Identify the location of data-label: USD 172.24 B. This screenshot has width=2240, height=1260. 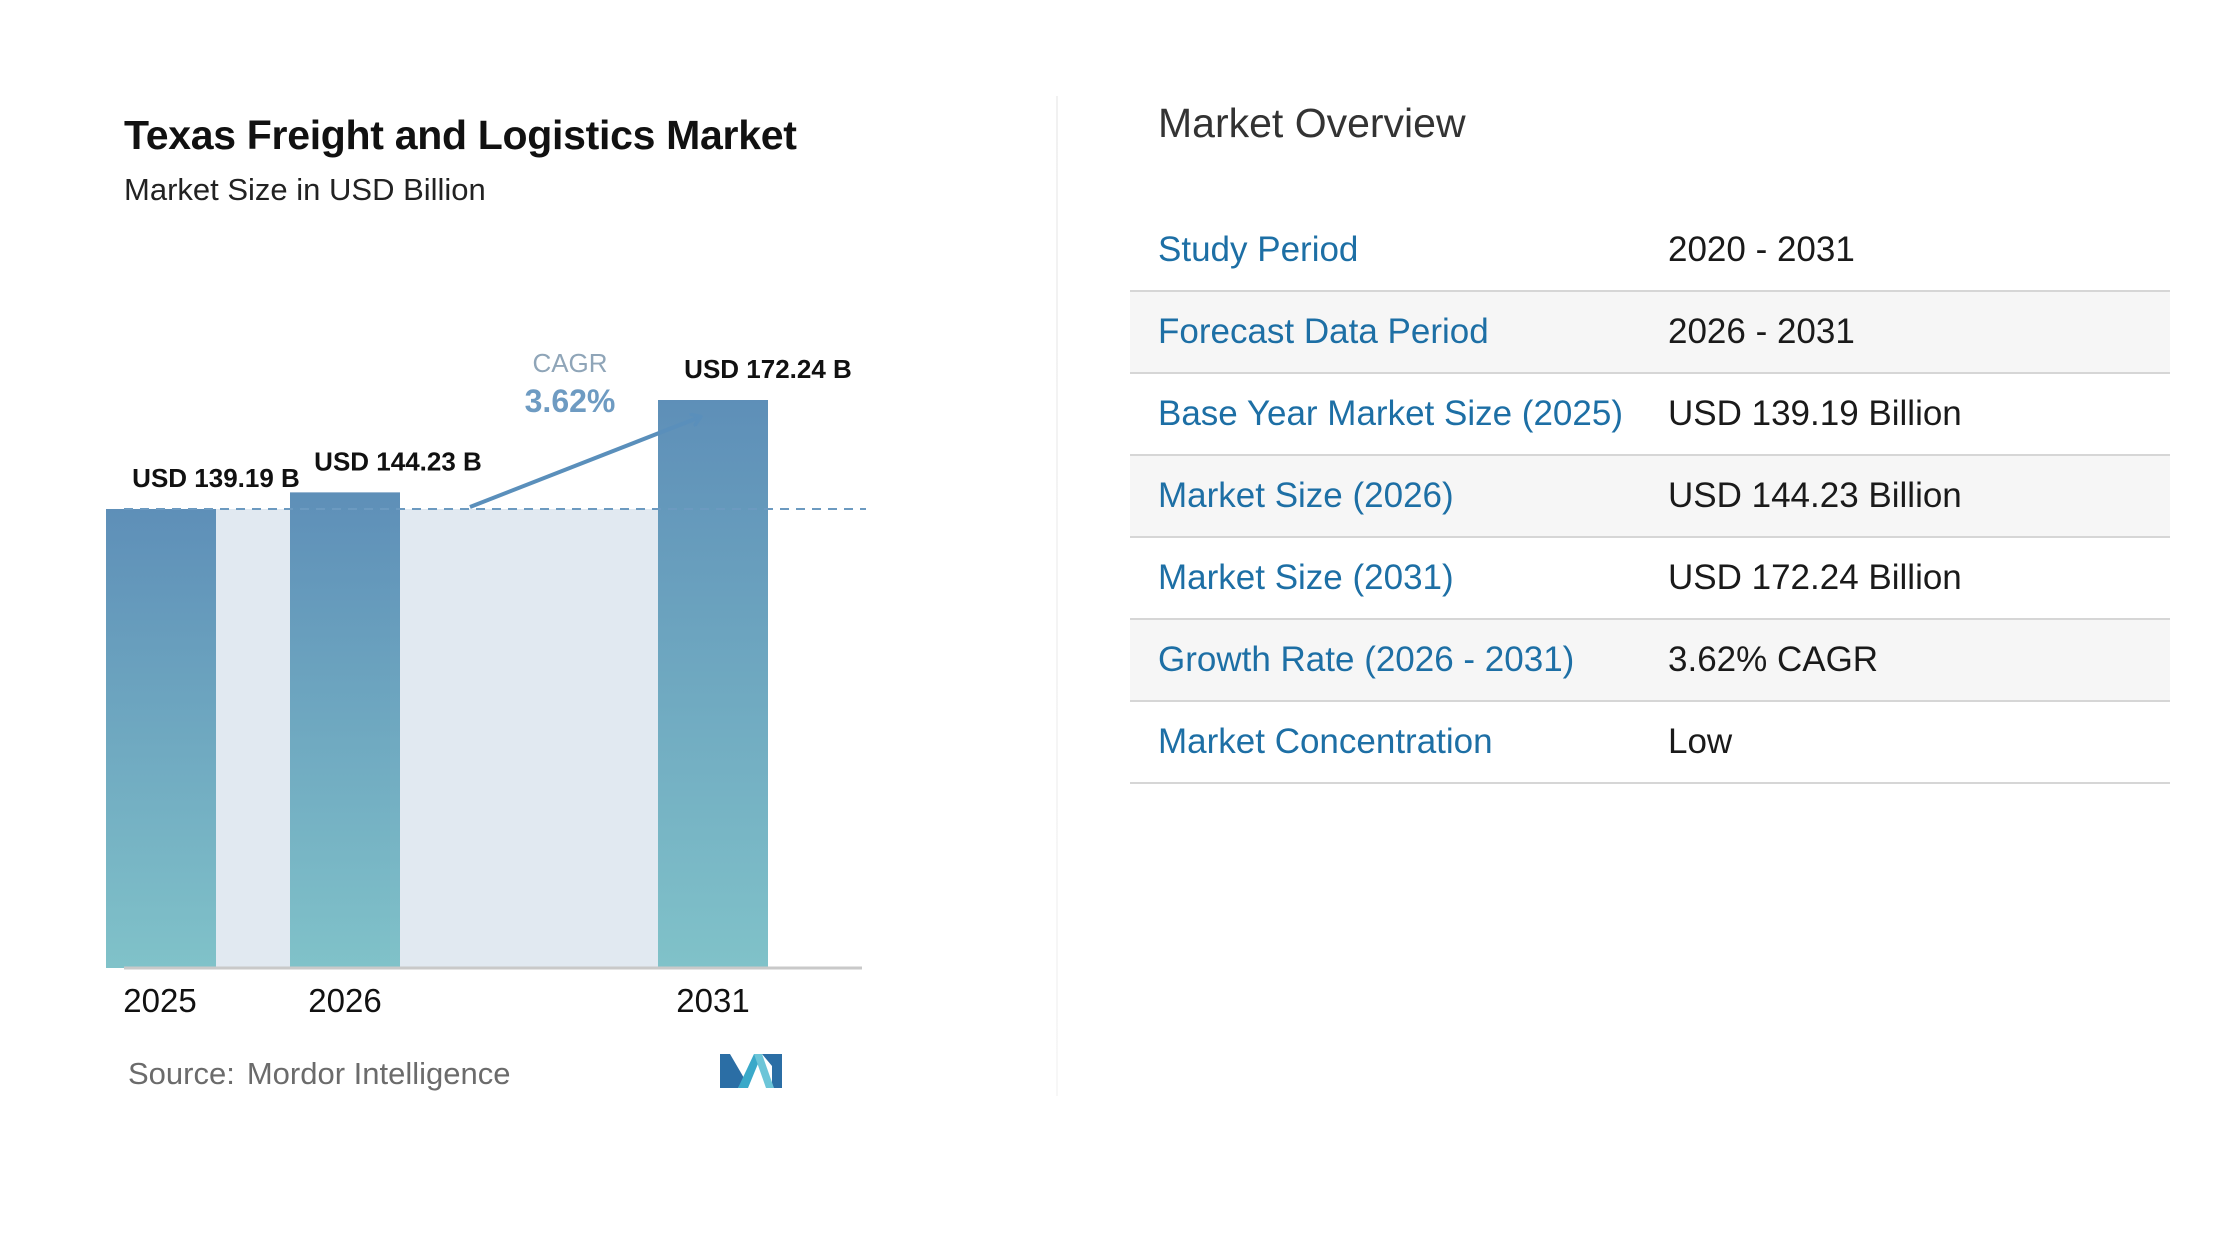
(768, 369).